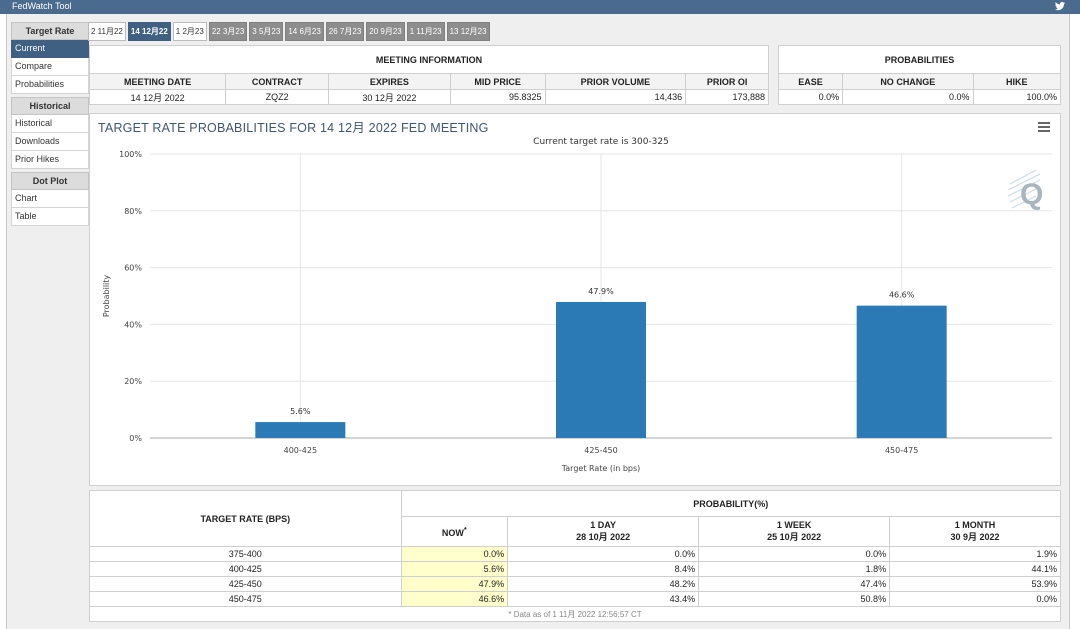 Image resolution: width=1080 pixels, height=629 pixels. I want to click on sidebar-item-prior-hikes: Prior Hikes, so click(50, 160).